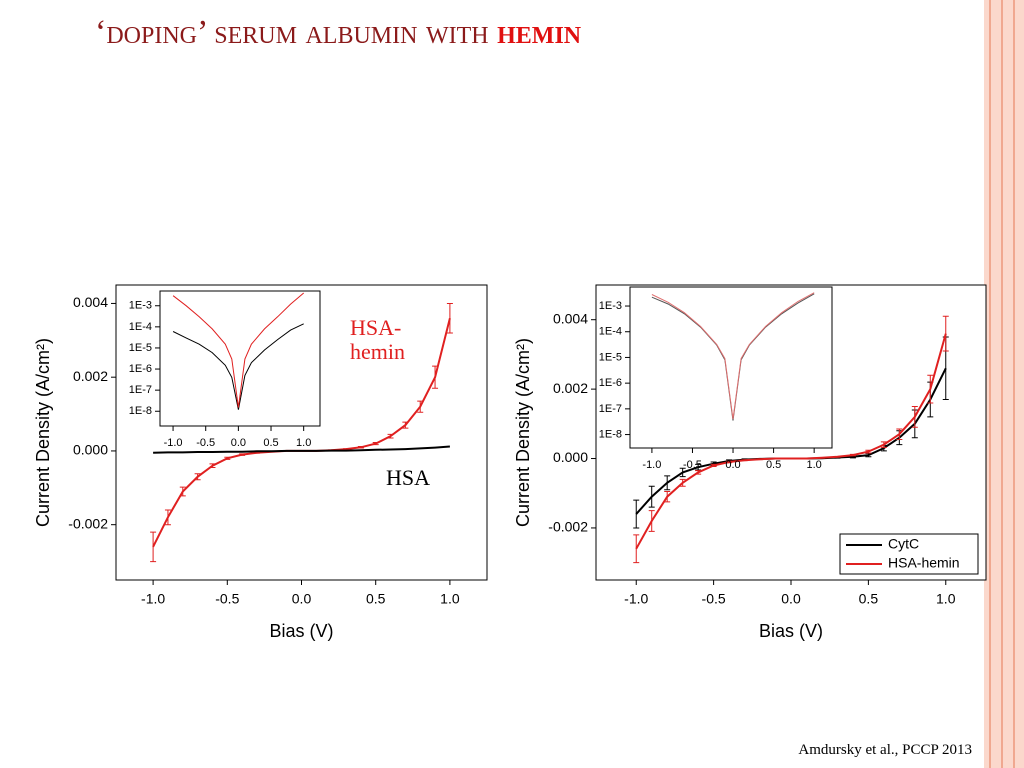 Image resolution: width=1024 pixels, height=768 pixels. I want to click on citation: Amdursky et al., PCCP 2013, so click(885, 750).